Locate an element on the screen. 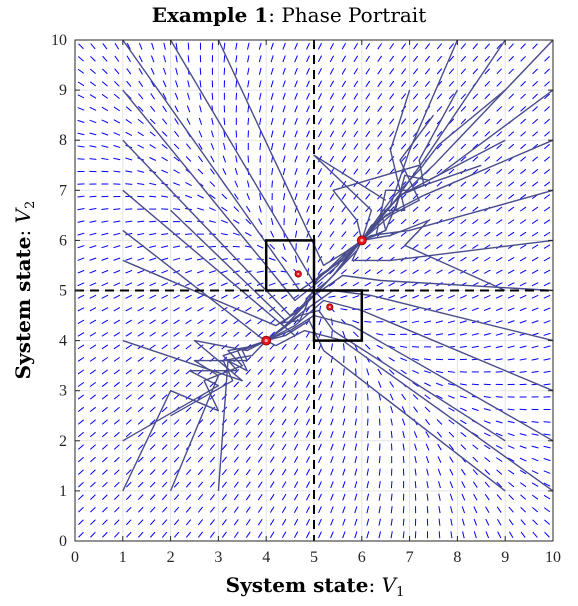  y-axis-label-var: V is located at coordinates (23, 214).